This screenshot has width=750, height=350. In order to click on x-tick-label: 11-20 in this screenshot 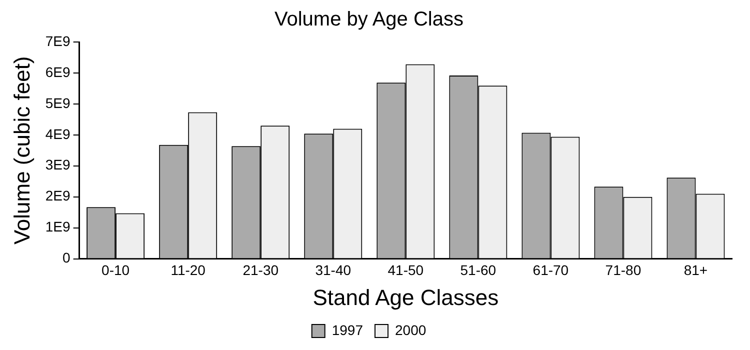, I will do `click(188, 270)`.